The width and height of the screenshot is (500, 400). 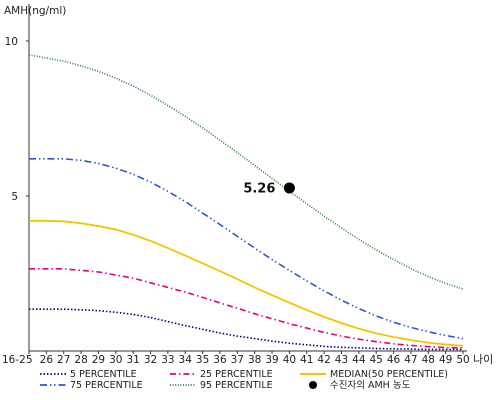 What do you see at coordinates (186, 360) in the screenshot?
I see `x-tick-label: 34` at bounding box center [186, 360].